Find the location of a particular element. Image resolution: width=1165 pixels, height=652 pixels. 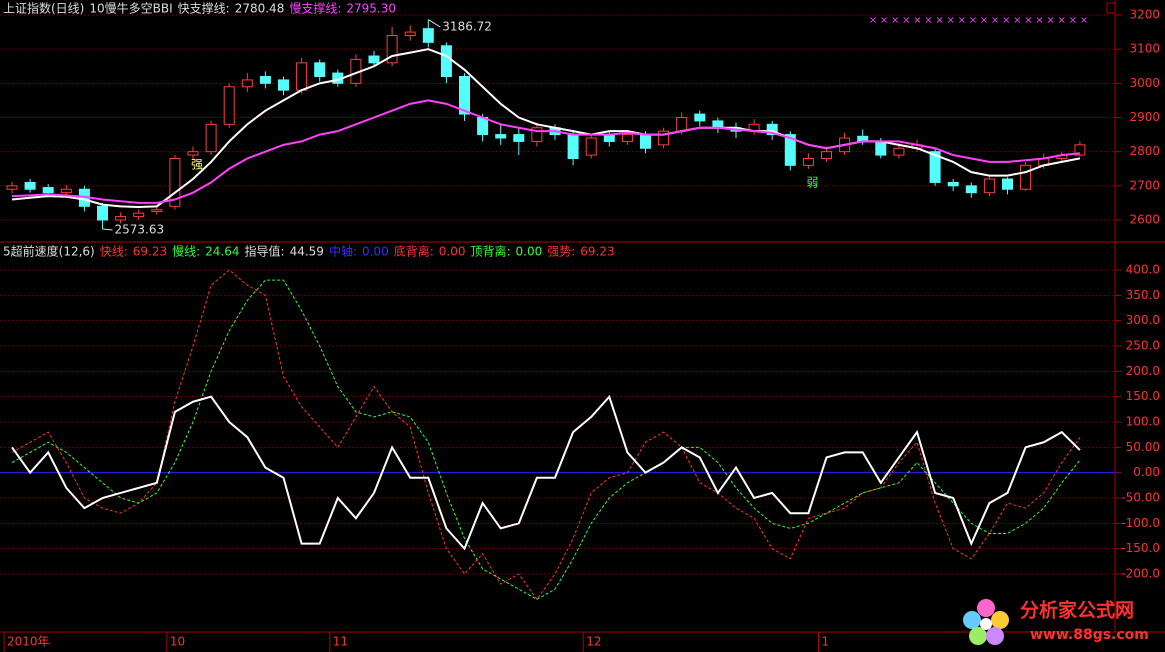

y-tick-label: 250.0 is located at coordinates (1143, 346).